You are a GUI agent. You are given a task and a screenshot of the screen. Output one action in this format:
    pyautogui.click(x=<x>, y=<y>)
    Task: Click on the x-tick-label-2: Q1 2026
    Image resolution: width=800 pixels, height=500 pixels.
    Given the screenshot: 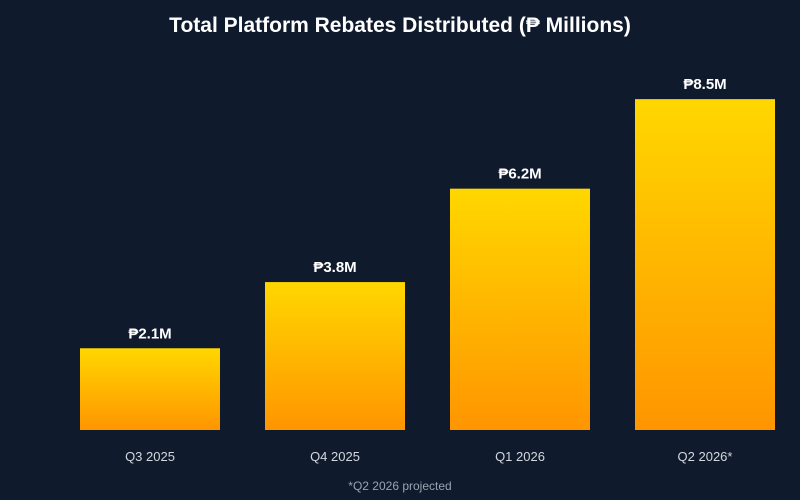 What is the action you would take?
    pyautogui.click(x=520, y=456)
    